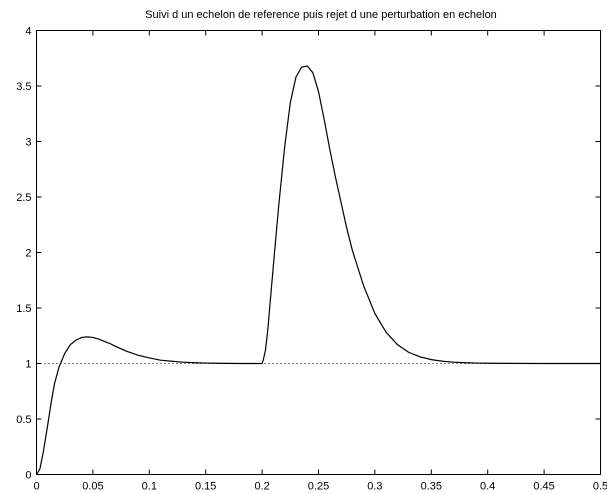  Describe the element at coordinates (92, 487) in the screenshot. I see `x-tick-label: 0.05` at that location.